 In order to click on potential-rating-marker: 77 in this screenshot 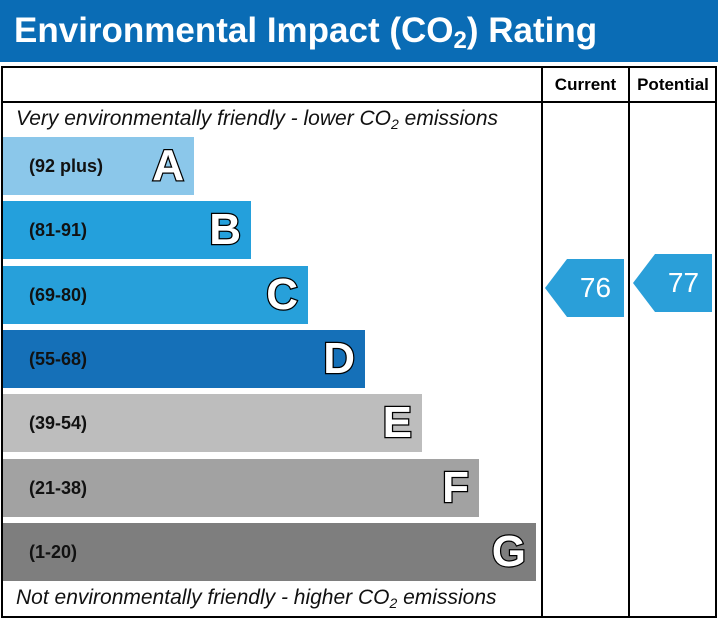, I will do `click(672, 283)`.